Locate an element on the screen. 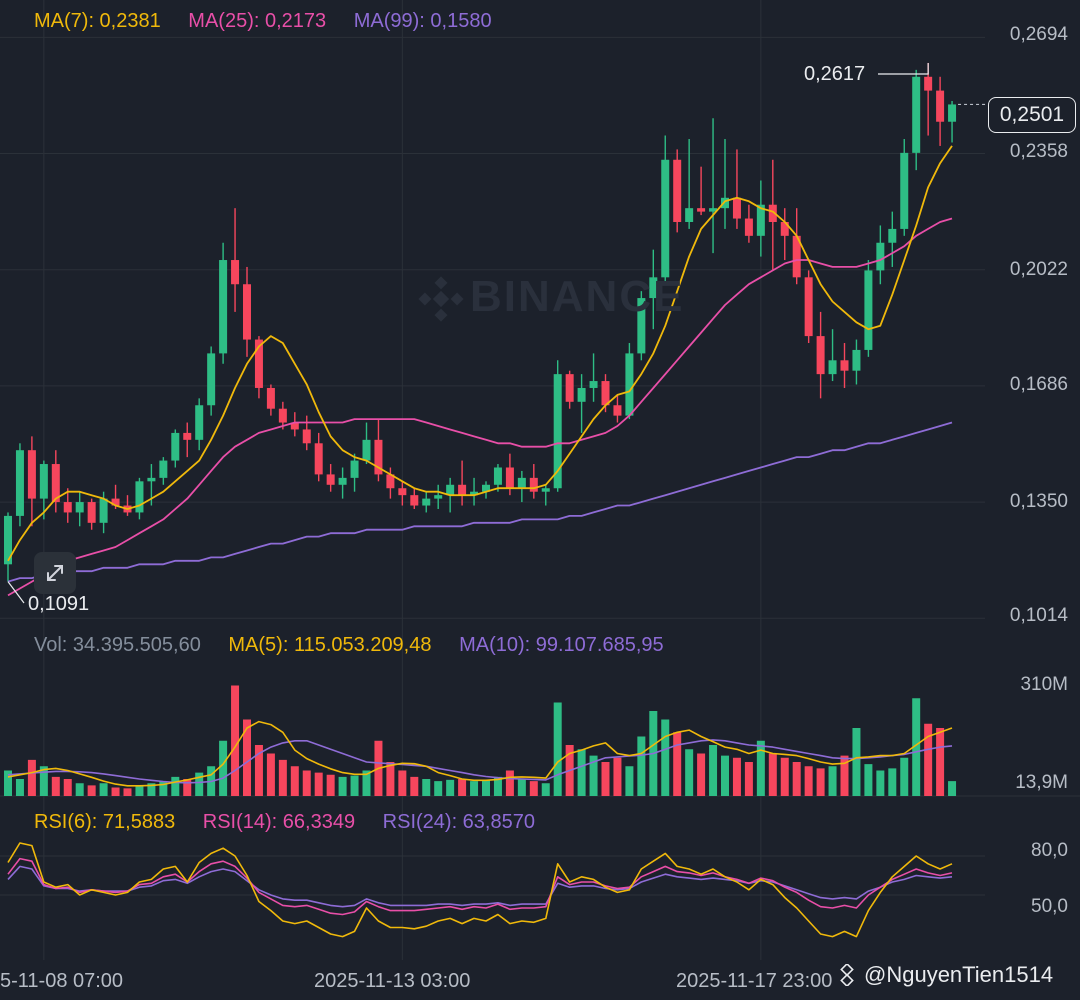  ma99-line is located at coordinates (480, 502).